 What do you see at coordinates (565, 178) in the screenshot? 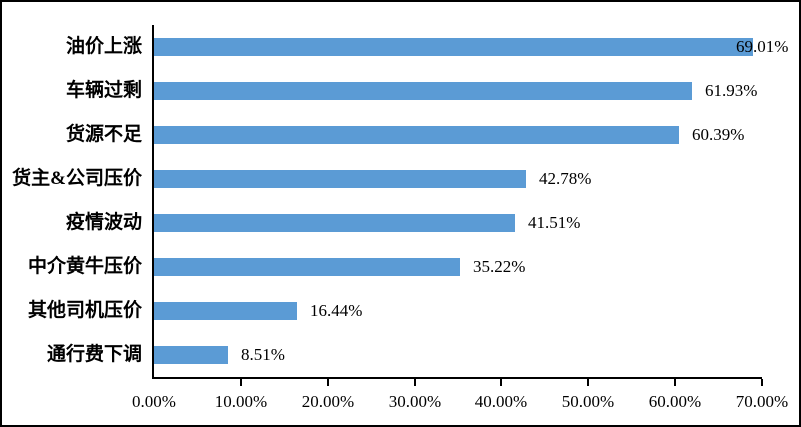
I see `bar-value-label: 42.78%` at bounding box center [565, 178].